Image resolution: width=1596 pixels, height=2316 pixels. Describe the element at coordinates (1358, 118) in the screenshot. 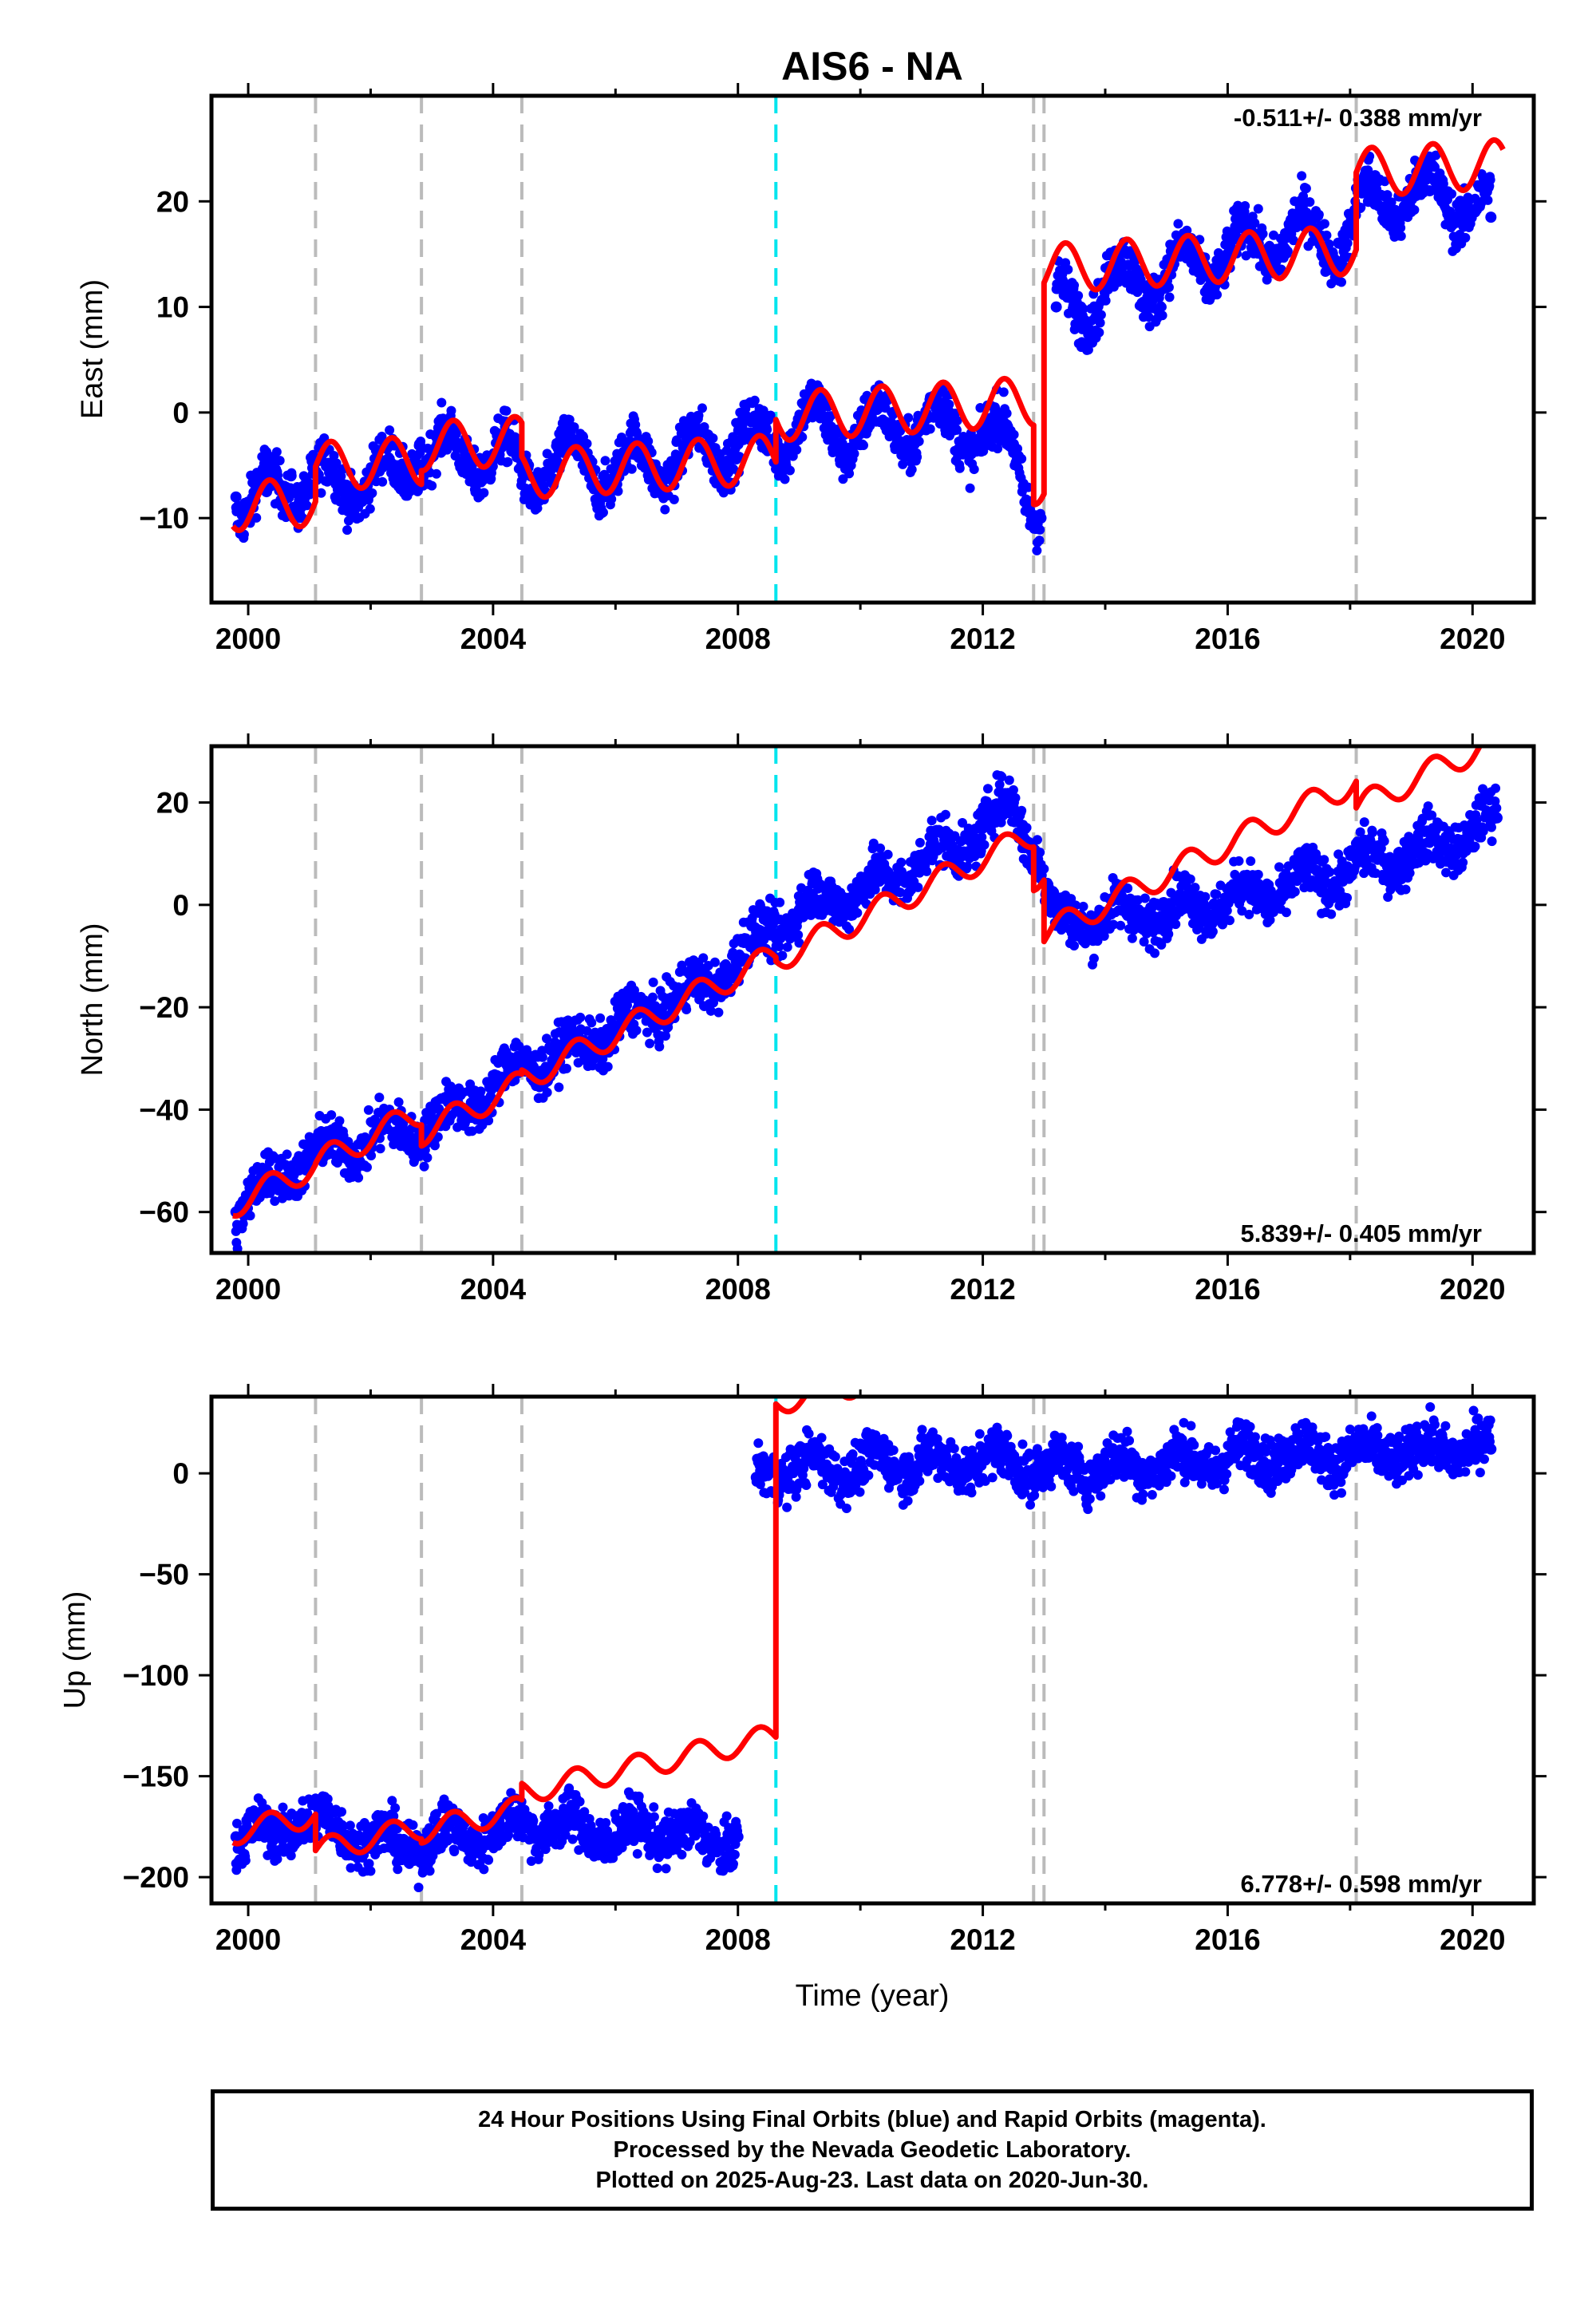

I see `velocity-label-east: -0.511+/- 0.388 mm/yr` at that location.